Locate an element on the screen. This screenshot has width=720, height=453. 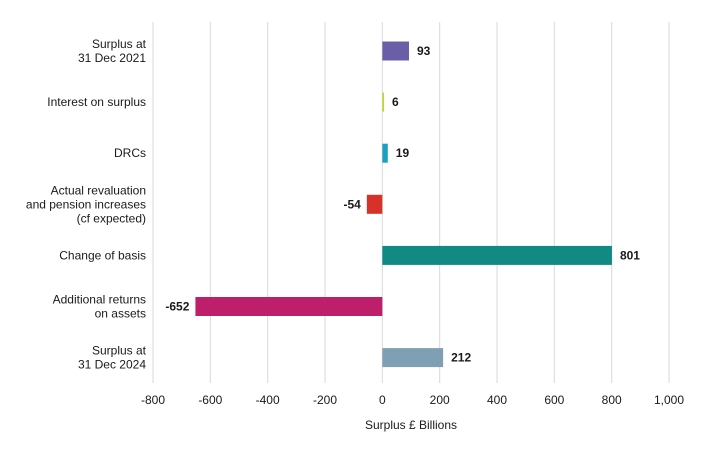
x-tick-label: -200 is located at coordinates (325, 400).